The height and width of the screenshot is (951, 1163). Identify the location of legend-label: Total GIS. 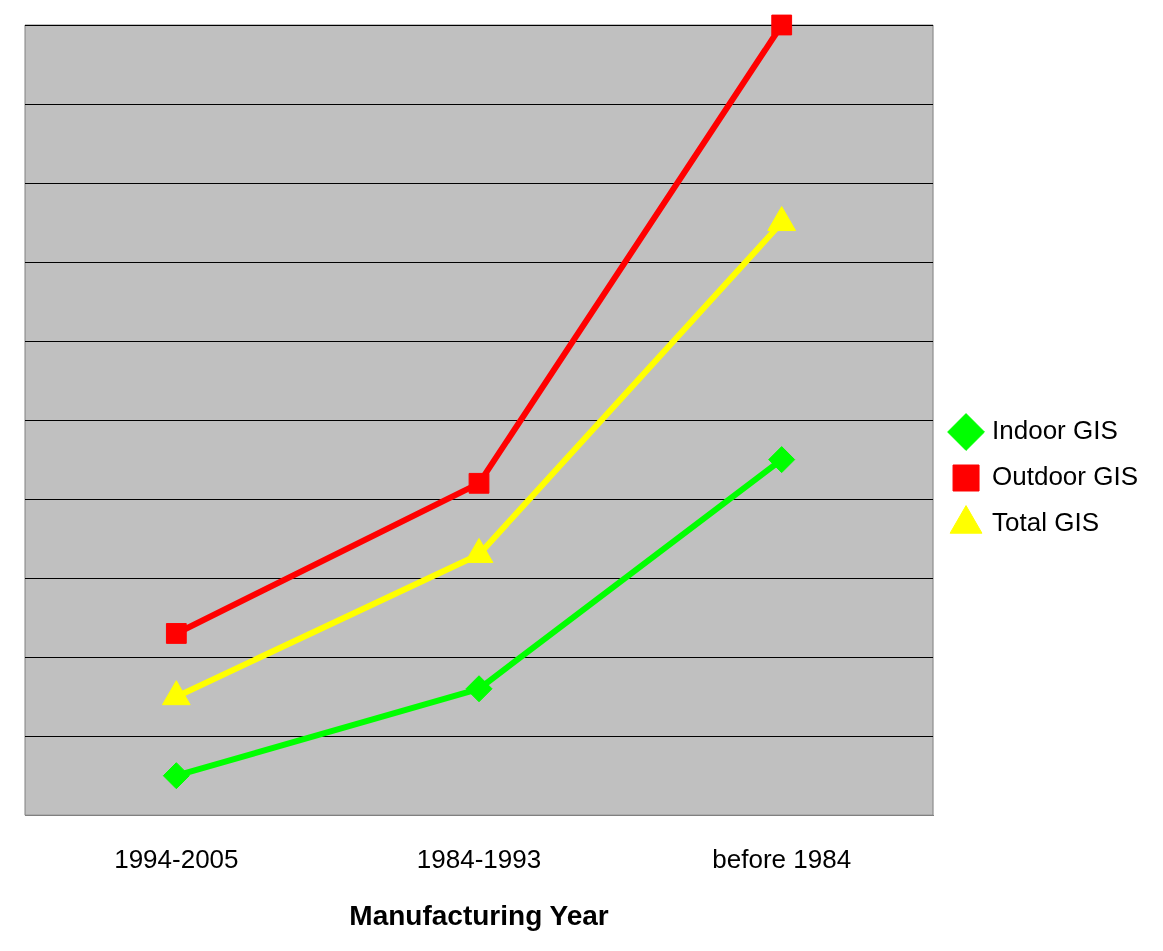
(1045, 522).